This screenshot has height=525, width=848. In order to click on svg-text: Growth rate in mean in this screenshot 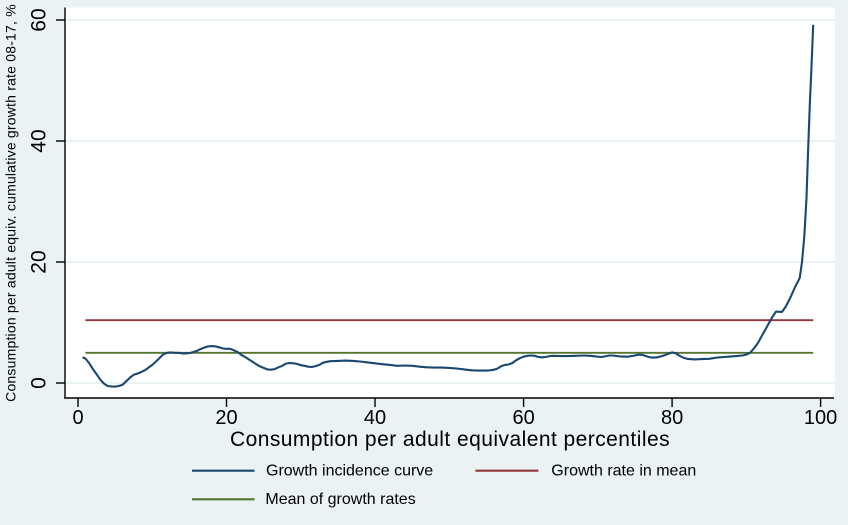, I will do `click(623, 471)`.